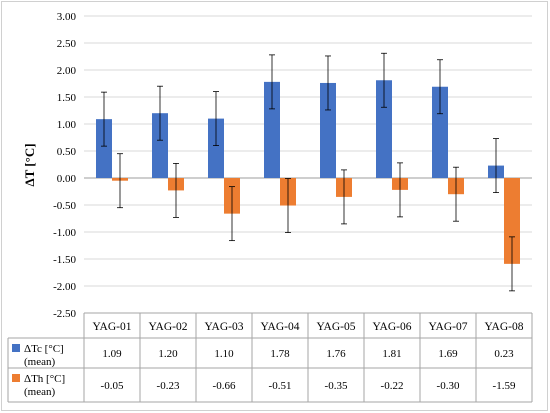 The height and width of the screenshot is (413, 550). What do you see at coordinates (168, 354) in the screenshot?
I see `data-label: 1.20` at bounding box center [168, 354].